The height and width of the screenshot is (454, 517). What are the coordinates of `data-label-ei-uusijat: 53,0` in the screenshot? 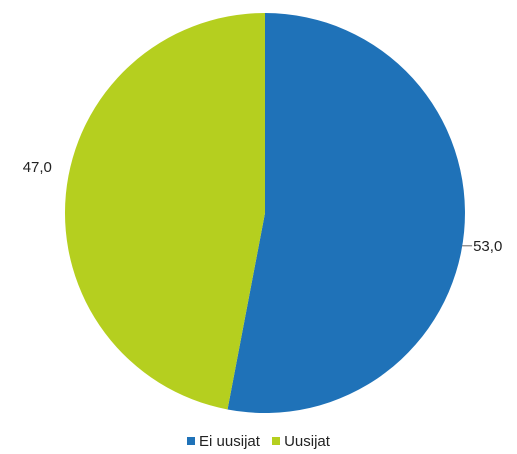 It's located at (487, 246).